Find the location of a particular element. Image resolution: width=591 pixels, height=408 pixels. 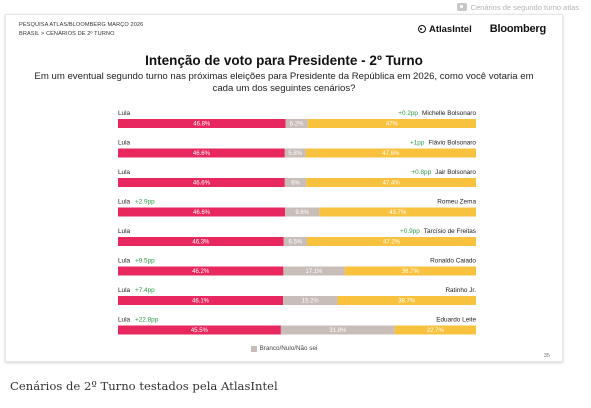

row-right-delta: +1pp is located at coordinates (417, 143).